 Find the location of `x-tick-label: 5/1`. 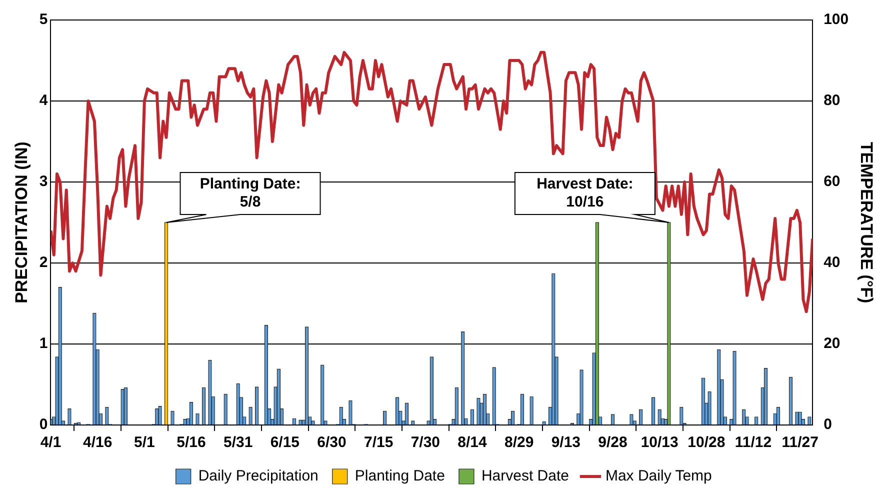

x-tick-label: 5/1 is located at coordinates (144, 443).